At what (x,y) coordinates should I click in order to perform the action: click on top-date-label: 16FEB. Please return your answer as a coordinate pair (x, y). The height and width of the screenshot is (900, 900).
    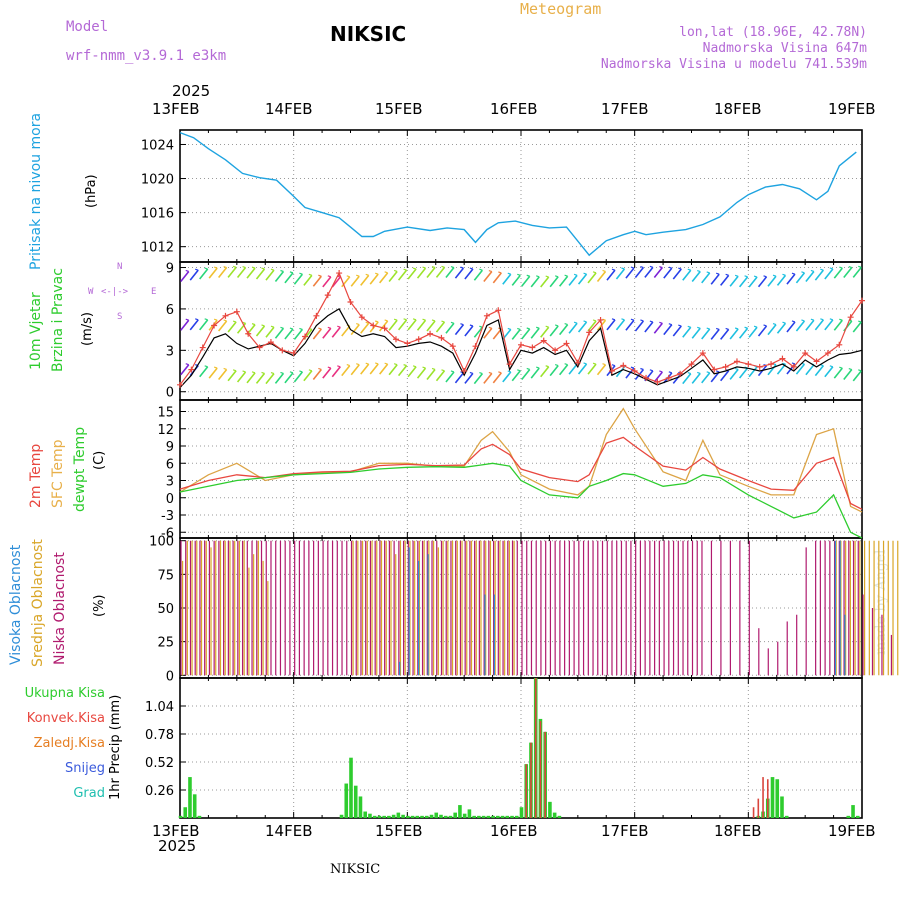
    Looking at the image, I should click on (514, 109).